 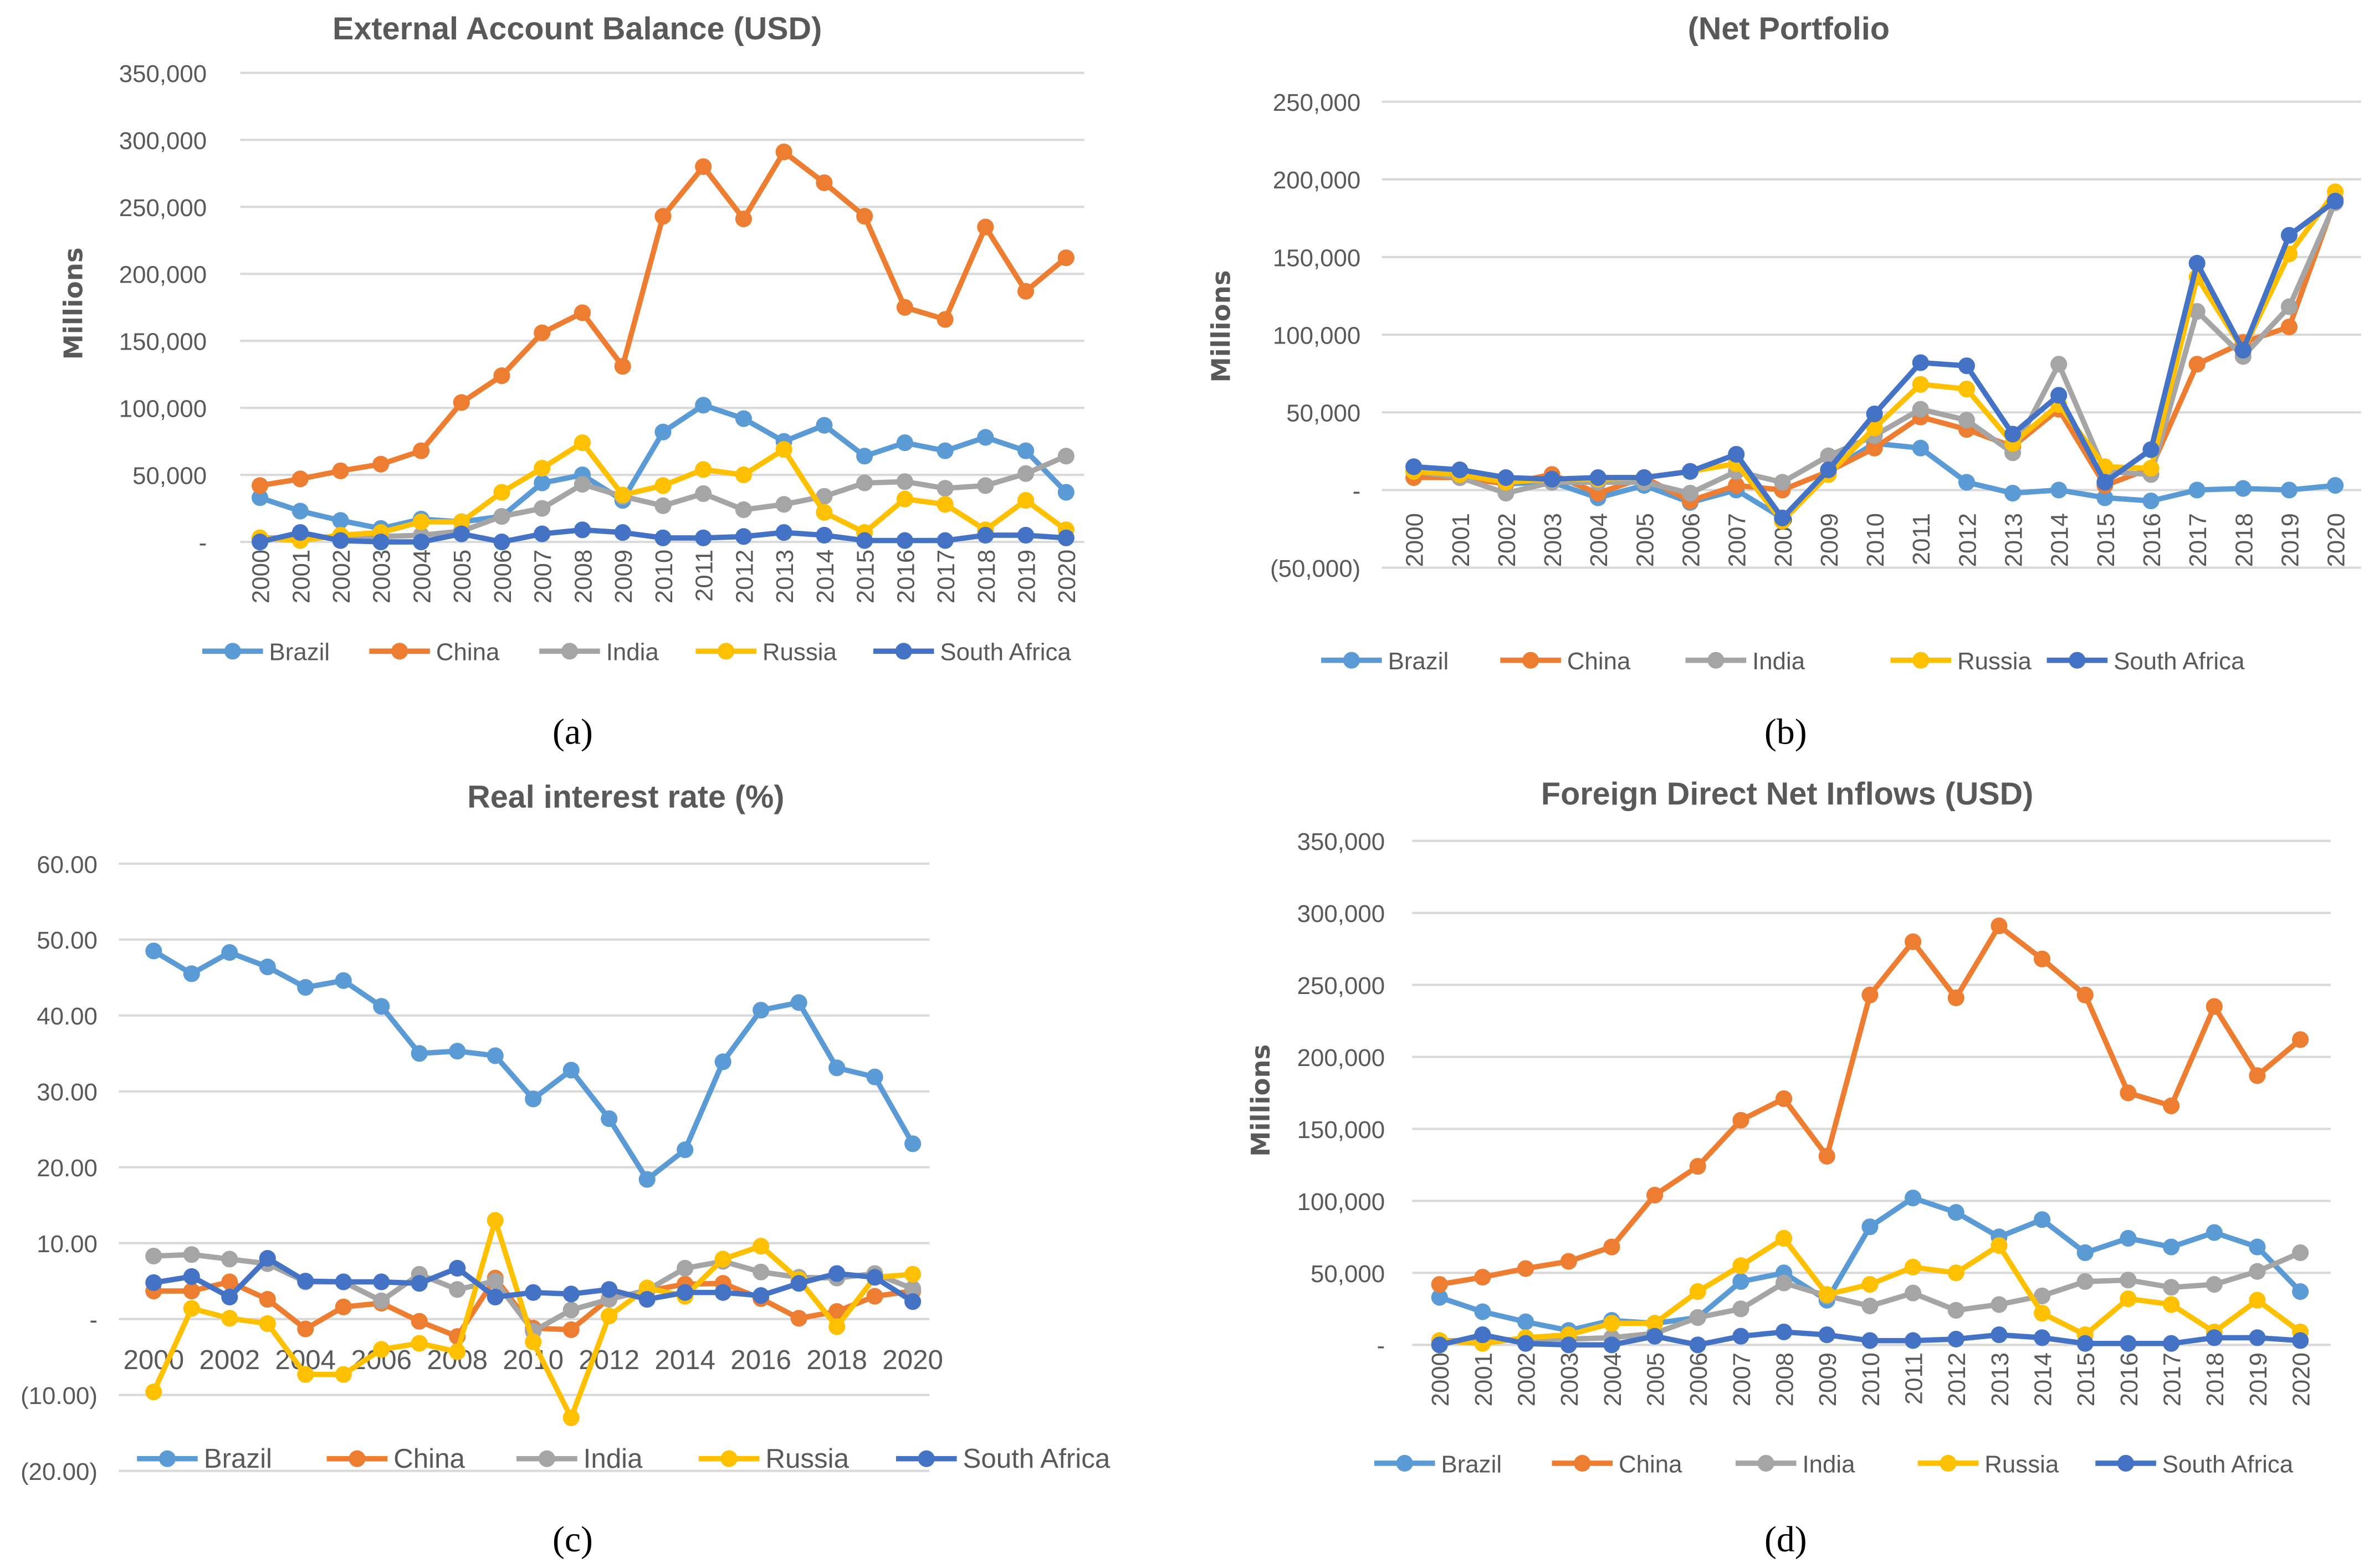 I want to click on x-tick-label: 2019, so click(x=2258, y=1379).